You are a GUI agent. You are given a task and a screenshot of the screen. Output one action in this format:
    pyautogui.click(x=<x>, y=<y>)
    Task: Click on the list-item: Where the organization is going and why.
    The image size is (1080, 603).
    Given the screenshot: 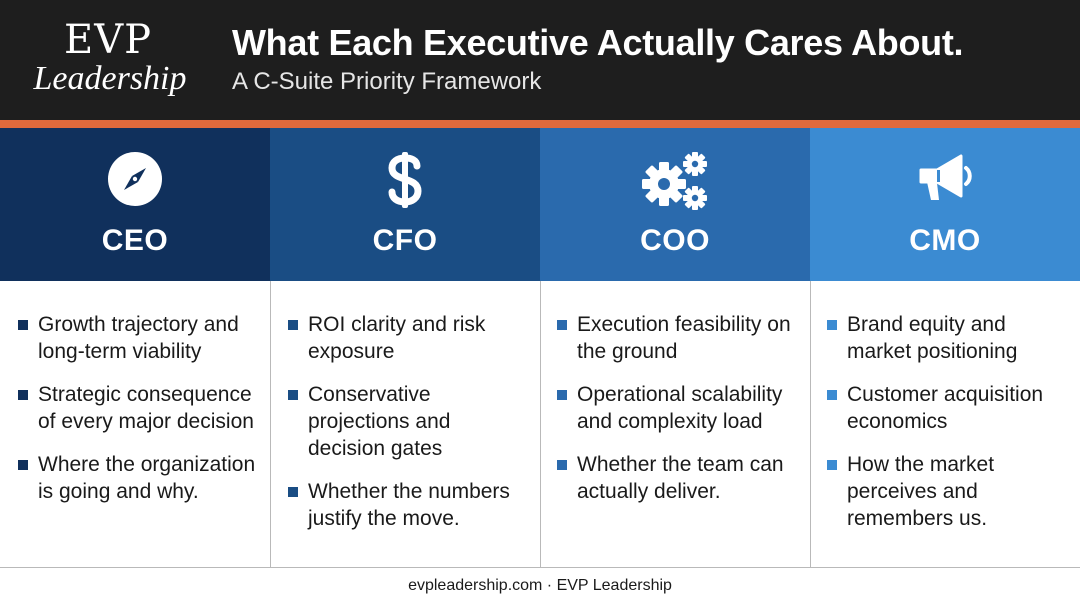 What is the action you would take?
    pyautogui.click(x=138, y=478)
    